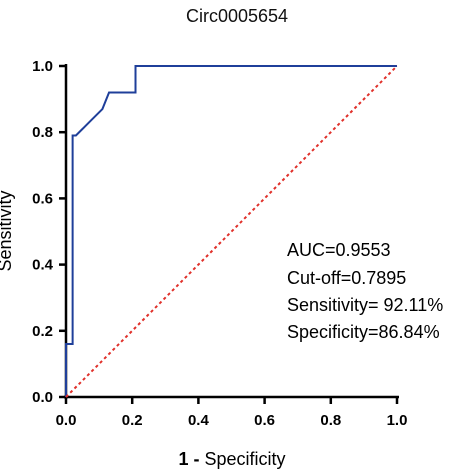 This screenshot has height=474, width=474. What do you see at coordinates (188, 459) in the screenshot?
I see `x-axis-label-bold: 1 -` at bounding box center [188, 459].